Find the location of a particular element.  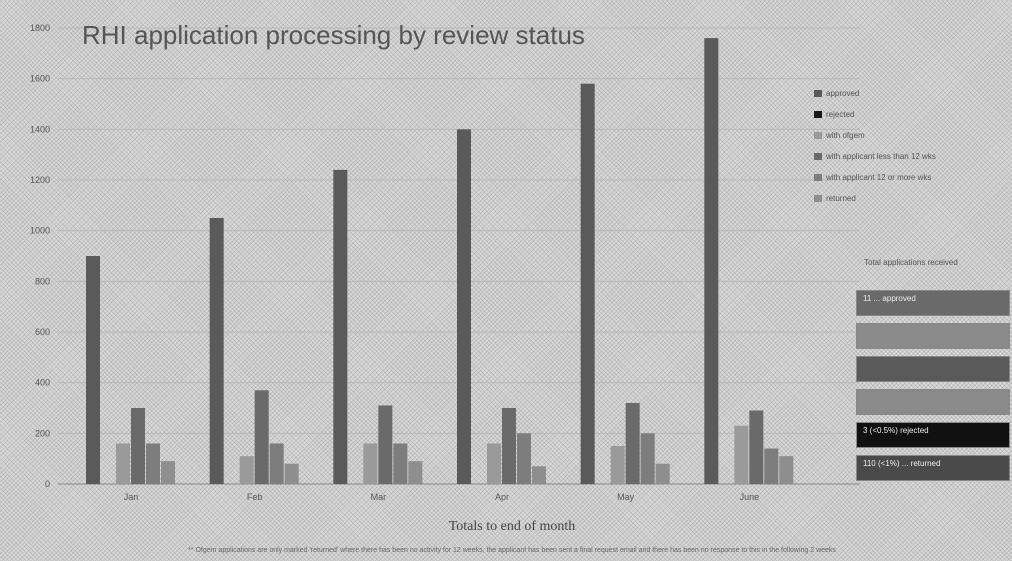

legend-label: with ofgem is located at coordinates (845, 135).